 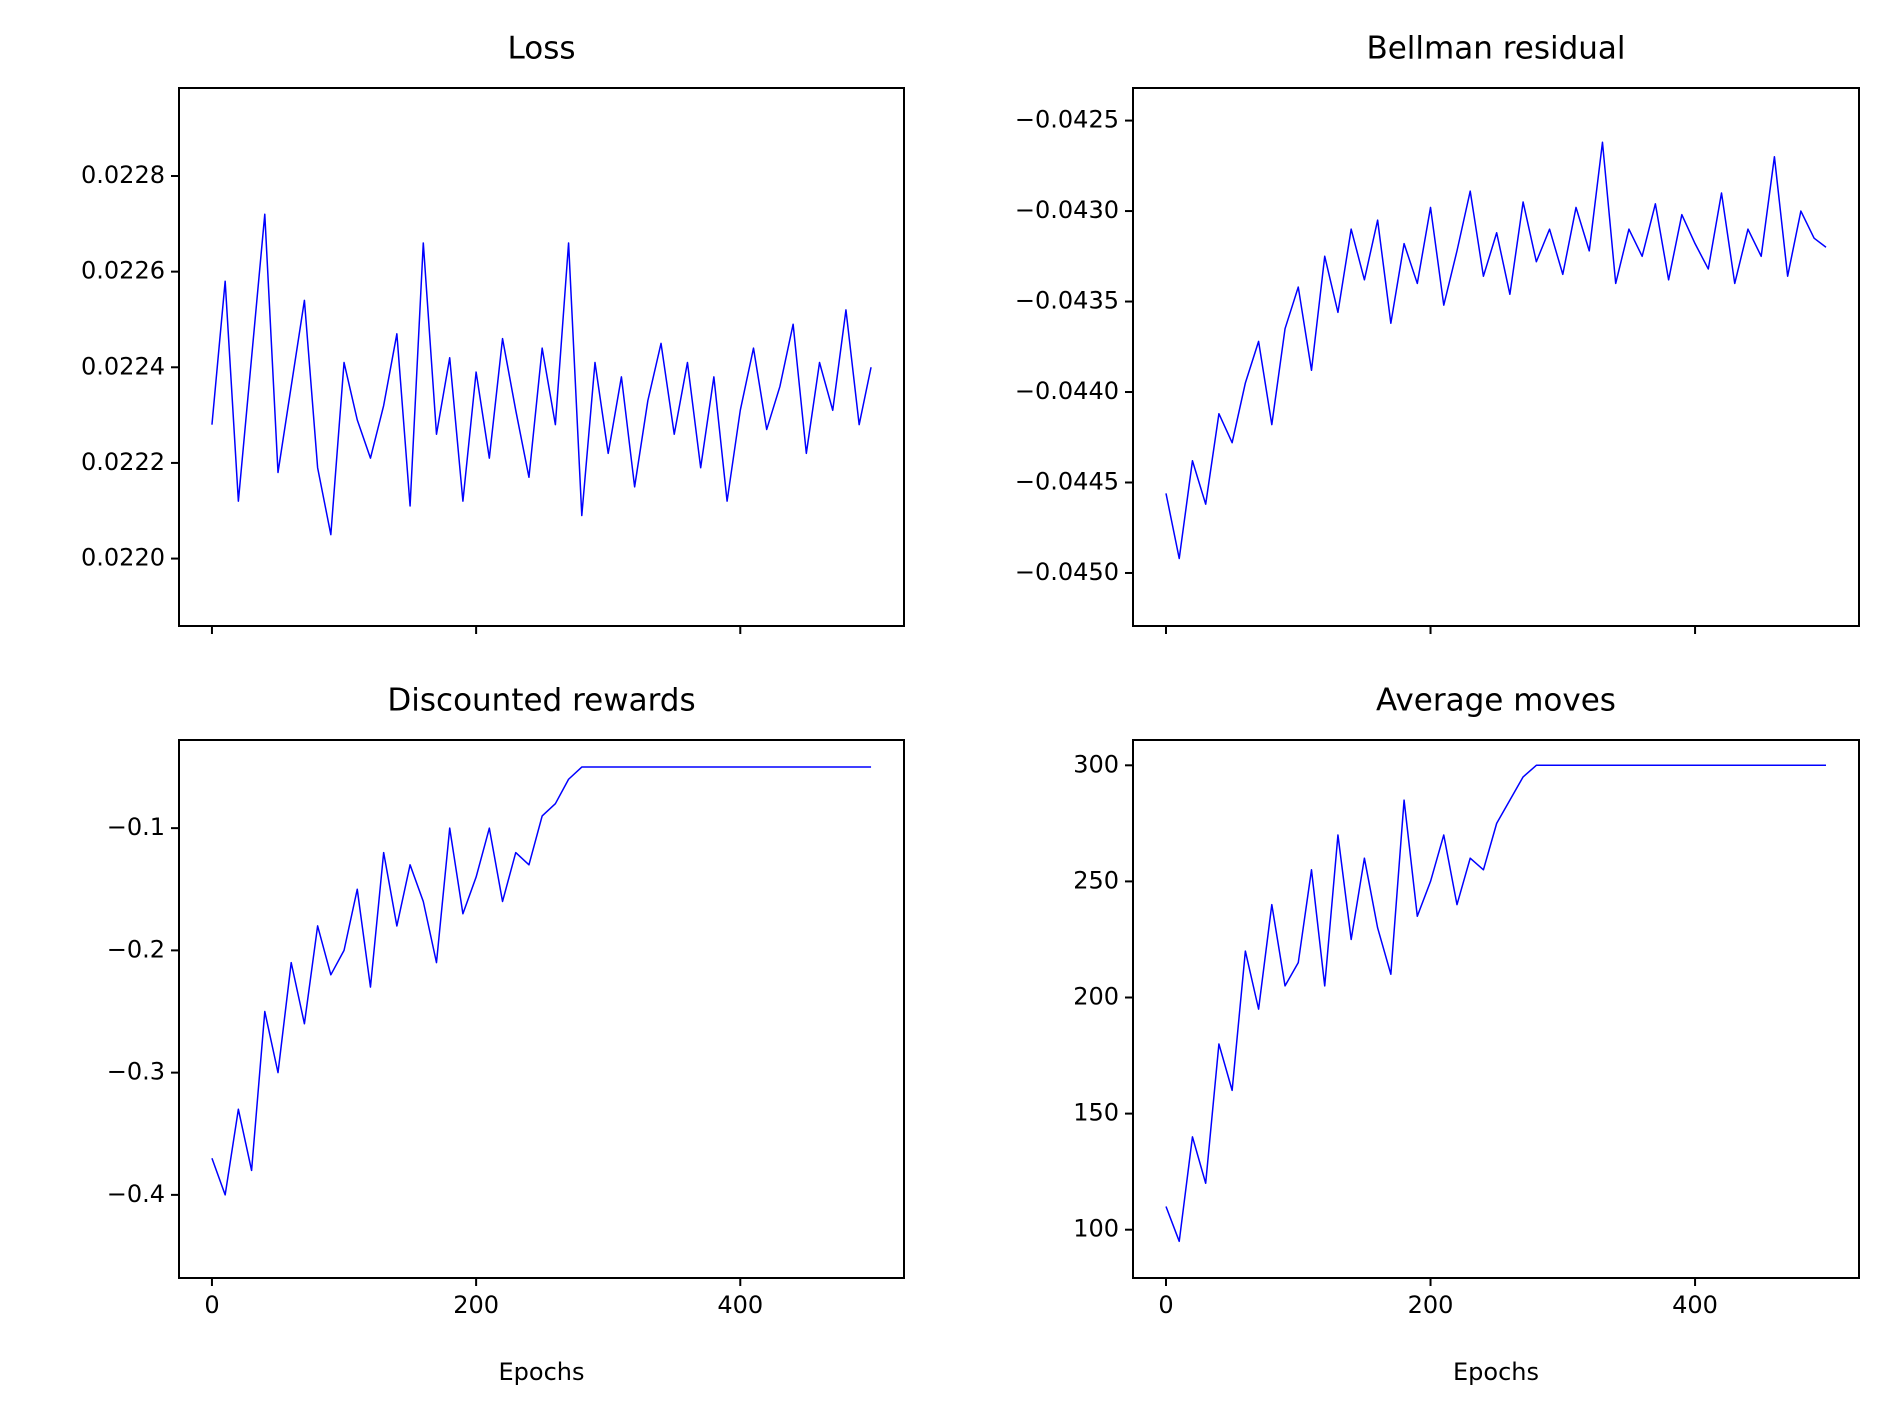 I want to click on y-tick-label: 0.0228, so click(x=123, y=175).